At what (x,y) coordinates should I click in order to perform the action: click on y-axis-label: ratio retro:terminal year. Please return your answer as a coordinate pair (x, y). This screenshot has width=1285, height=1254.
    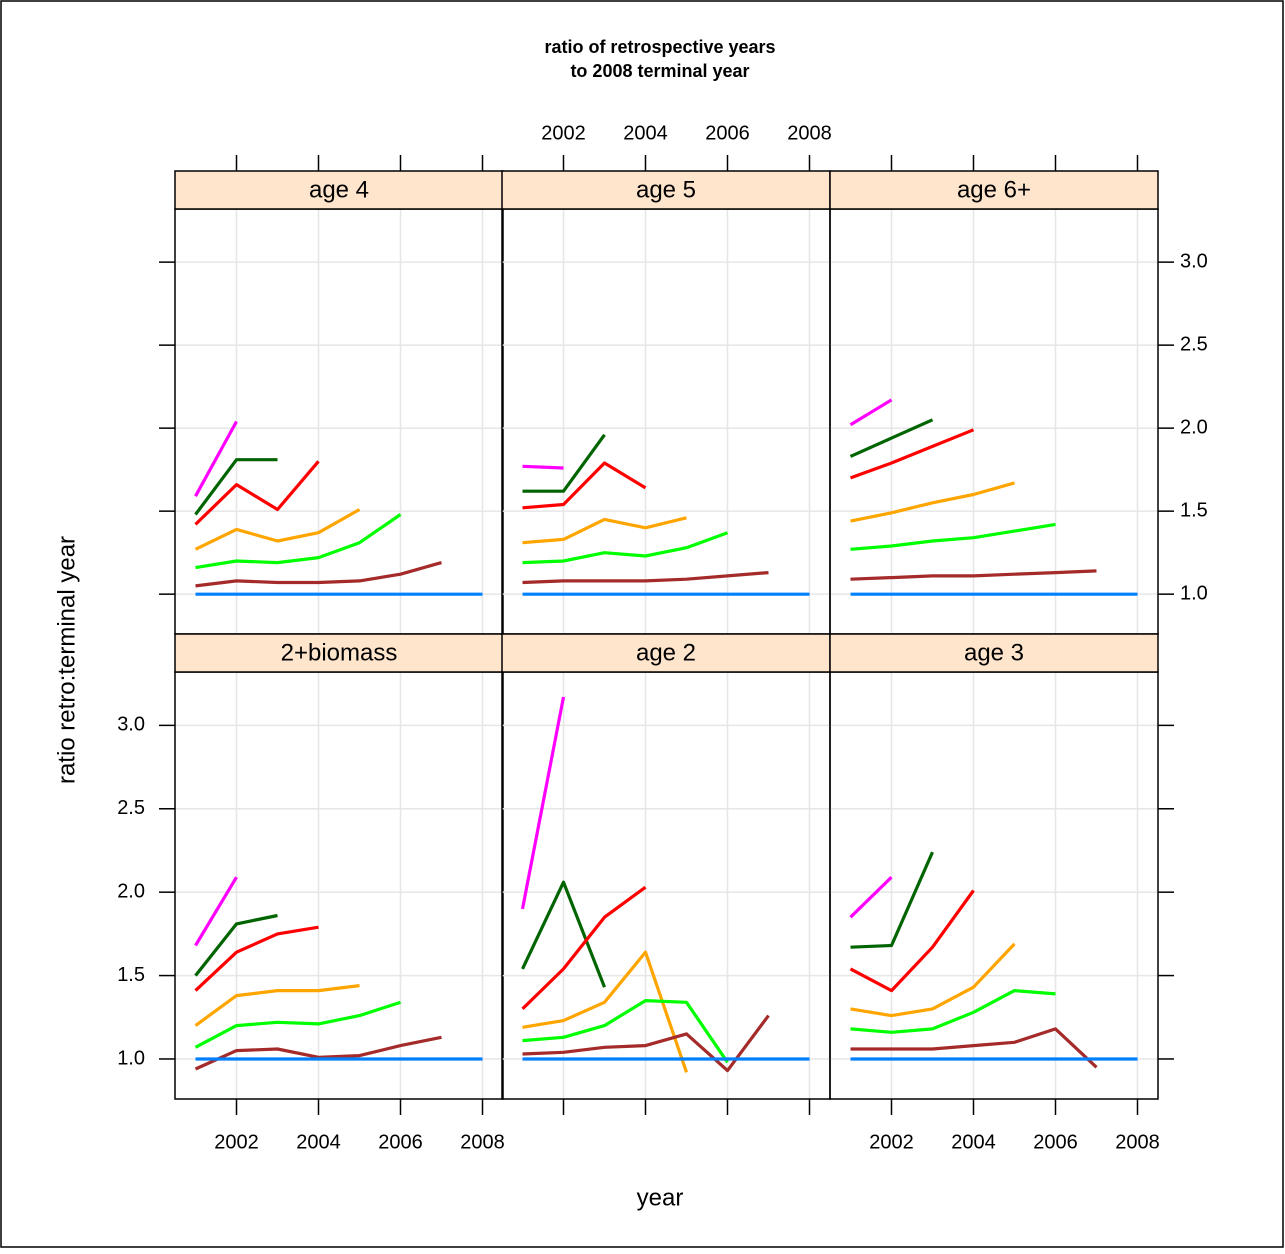
    Looking at the image, I should click on (66, 660).